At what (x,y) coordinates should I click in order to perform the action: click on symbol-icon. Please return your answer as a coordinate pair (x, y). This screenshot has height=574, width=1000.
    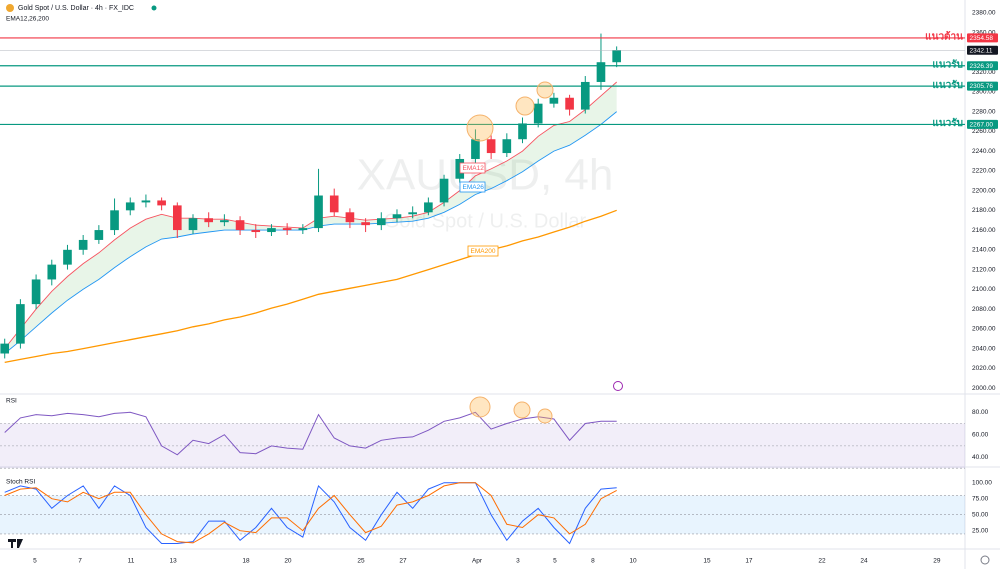
    Looking at the image, I should click on (10, 8).